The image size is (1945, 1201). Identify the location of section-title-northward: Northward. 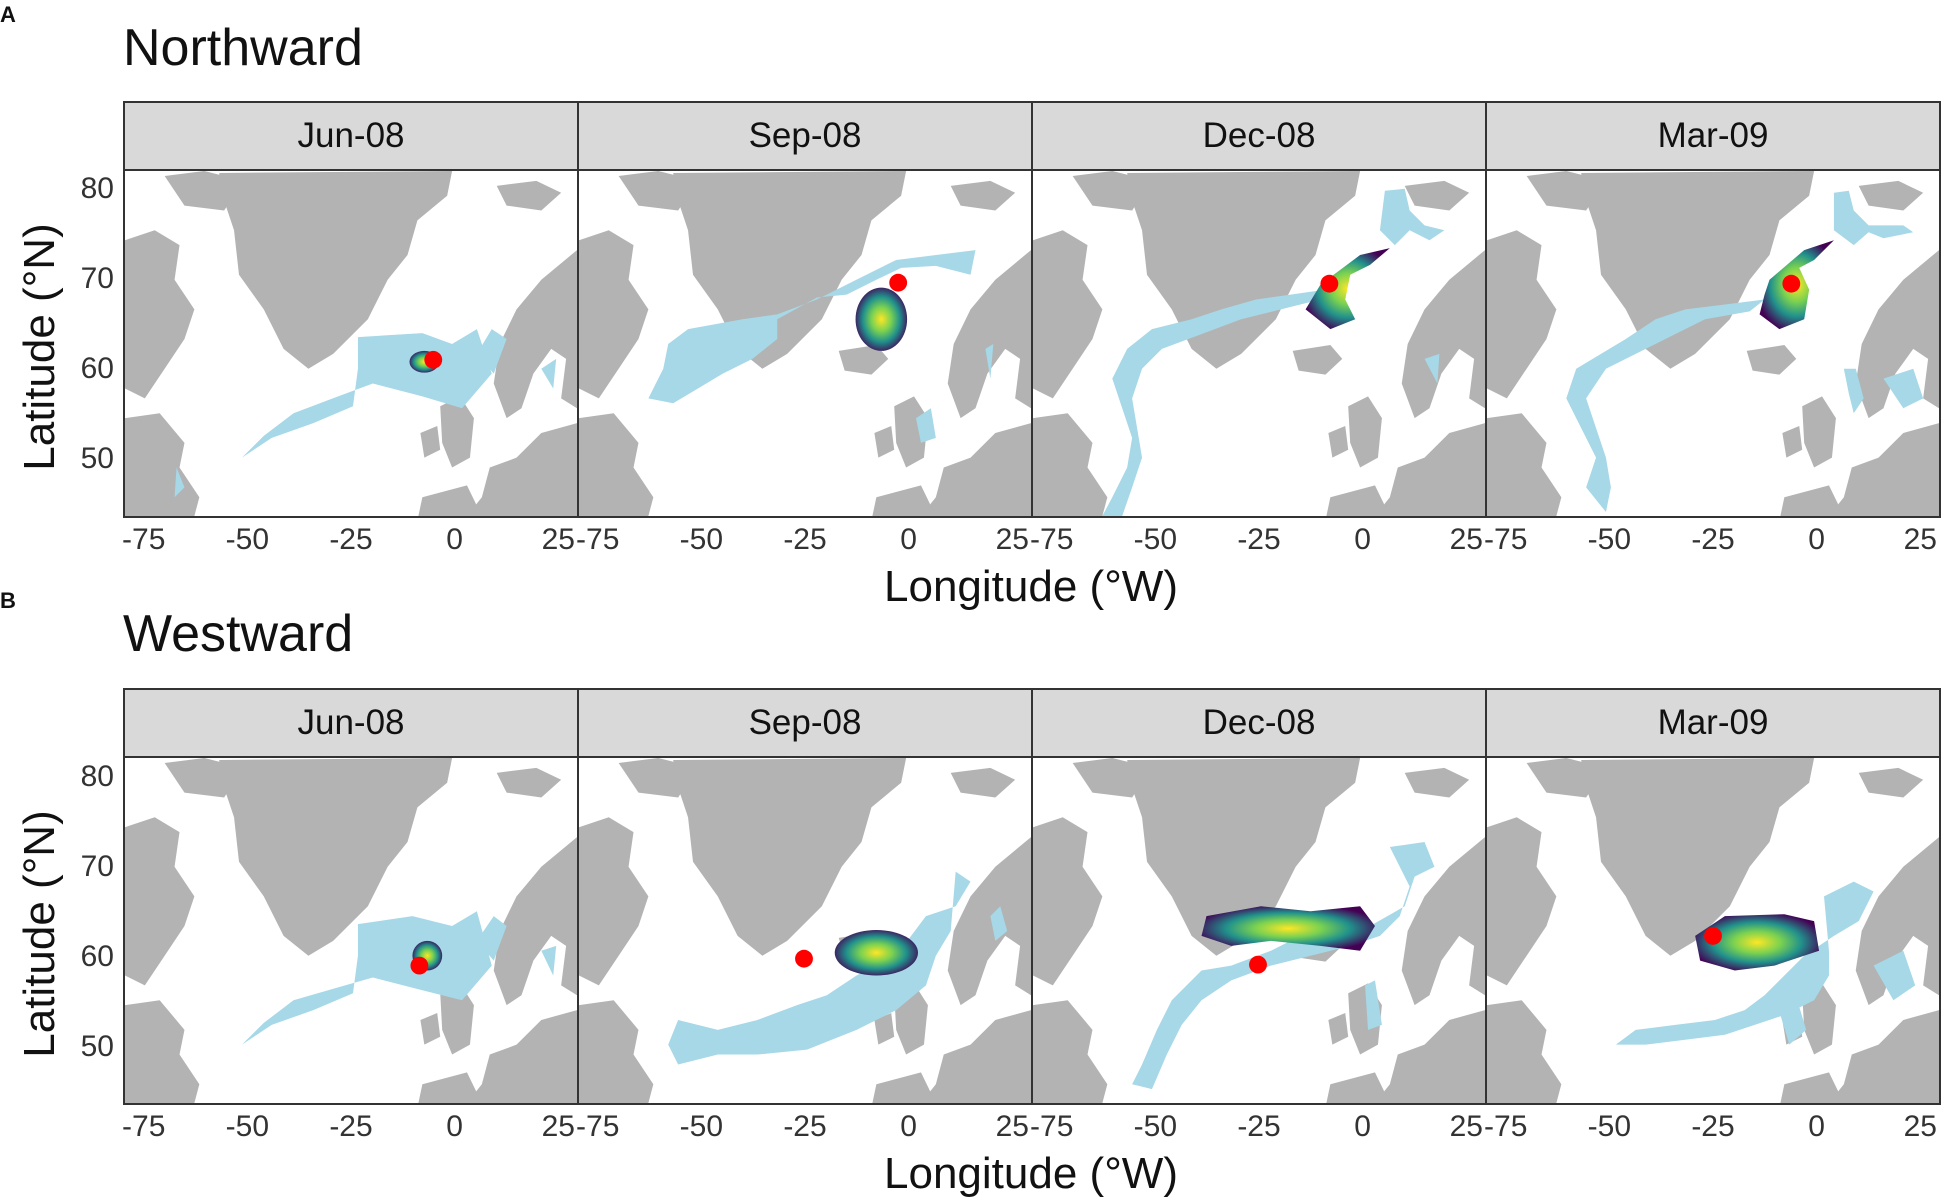
(243, 48).